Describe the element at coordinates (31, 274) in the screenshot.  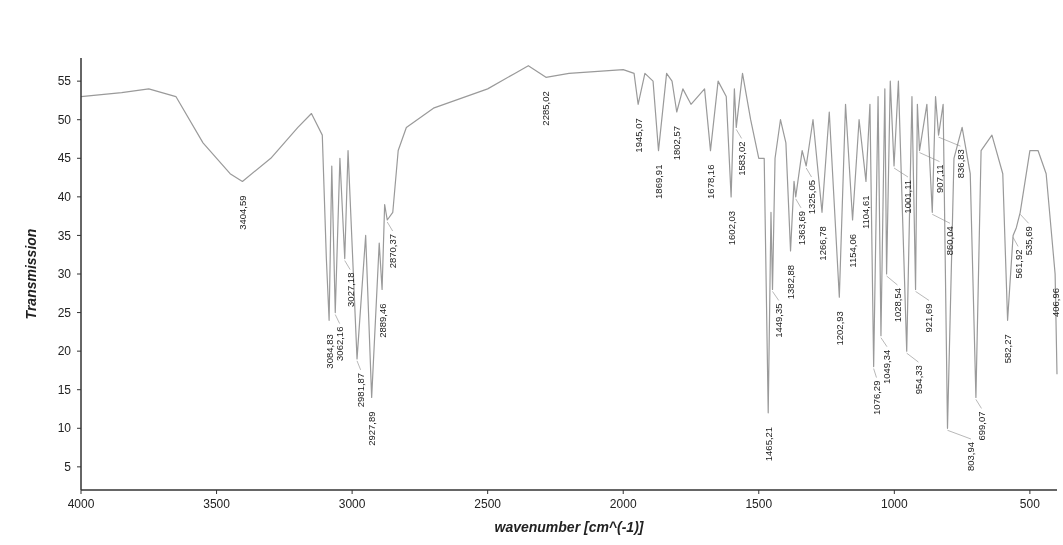
I see `y-axis-title: Transmission` at that location.